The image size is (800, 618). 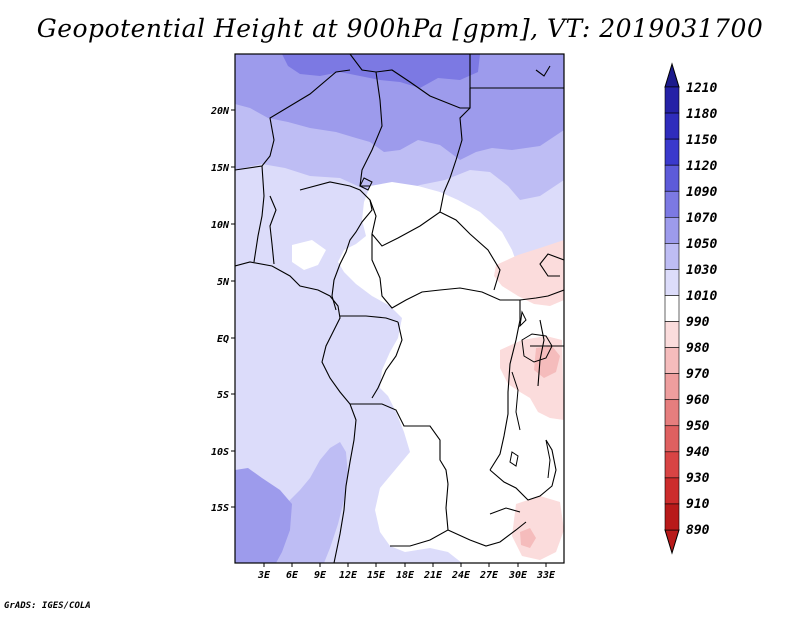 I want to click on border-car-south, so click(x=467, y=271).